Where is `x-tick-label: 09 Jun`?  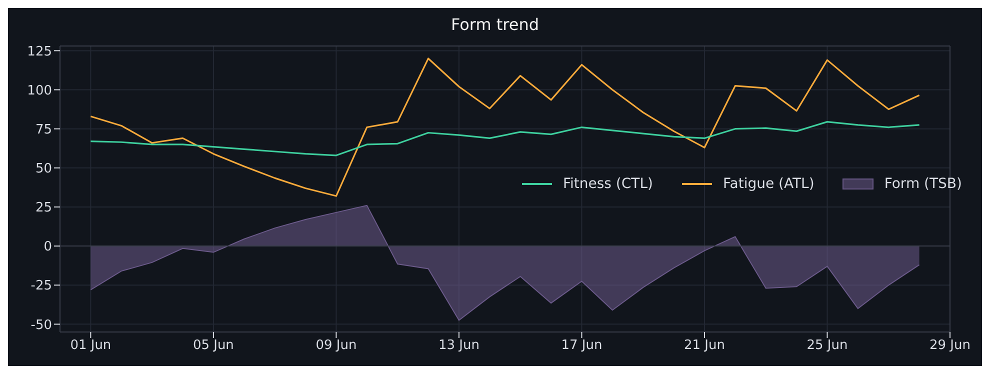 x-tick-label: 09 Jun is located at coordinates (336, 346).